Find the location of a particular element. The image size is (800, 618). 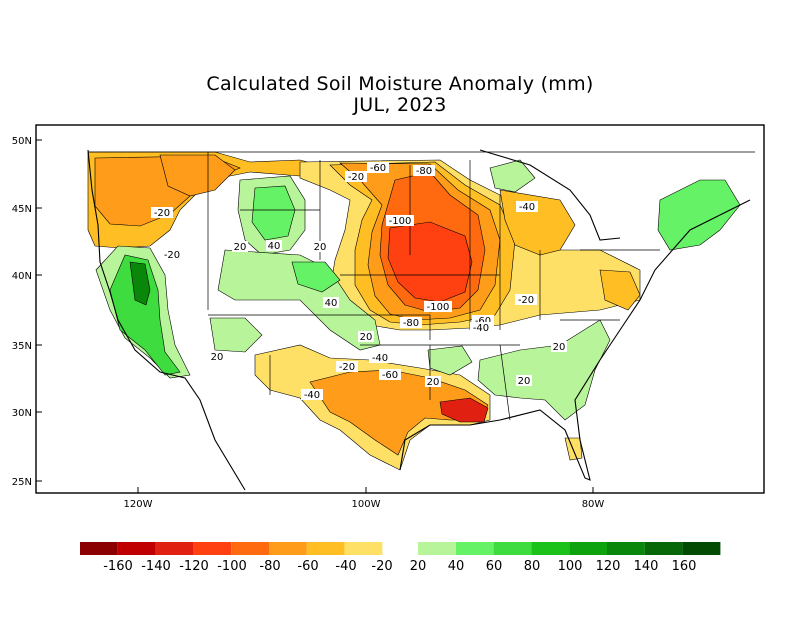

lat-label: 25N is located at coordinates (22, 482).